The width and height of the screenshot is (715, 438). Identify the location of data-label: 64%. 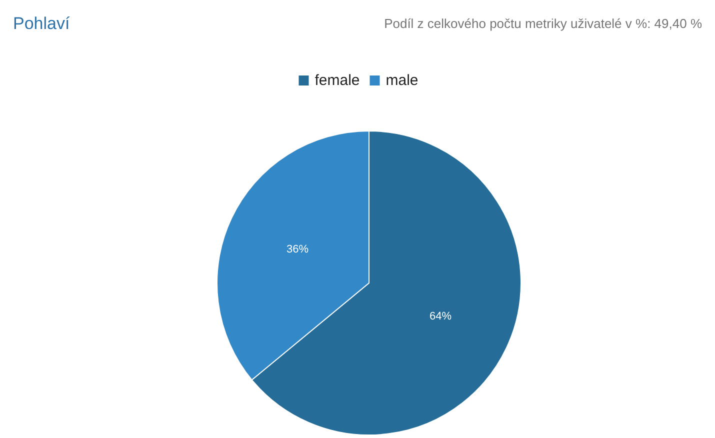
(440, 316).